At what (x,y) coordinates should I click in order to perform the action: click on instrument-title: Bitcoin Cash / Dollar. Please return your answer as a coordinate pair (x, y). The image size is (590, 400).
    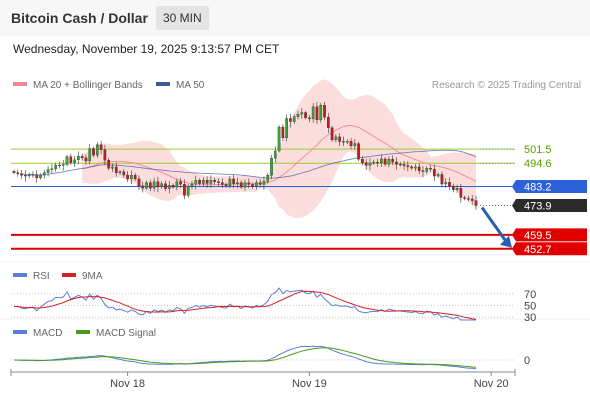
    Looking at the image, I should click on (79, 18).